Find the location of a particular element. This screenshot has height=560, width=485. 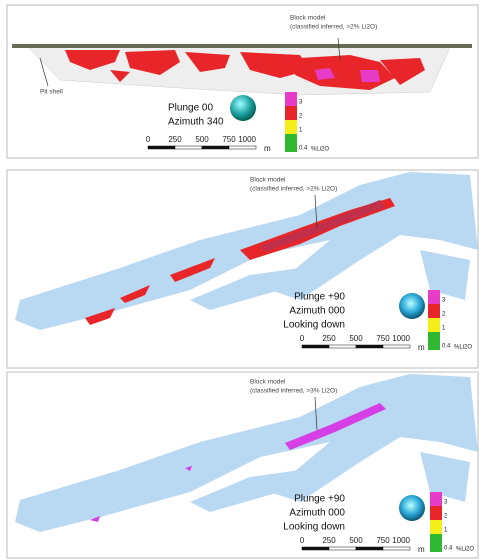

annotation-subtitle: (classified inferred, >3% Li2O) is located at coordinates (293, 391).